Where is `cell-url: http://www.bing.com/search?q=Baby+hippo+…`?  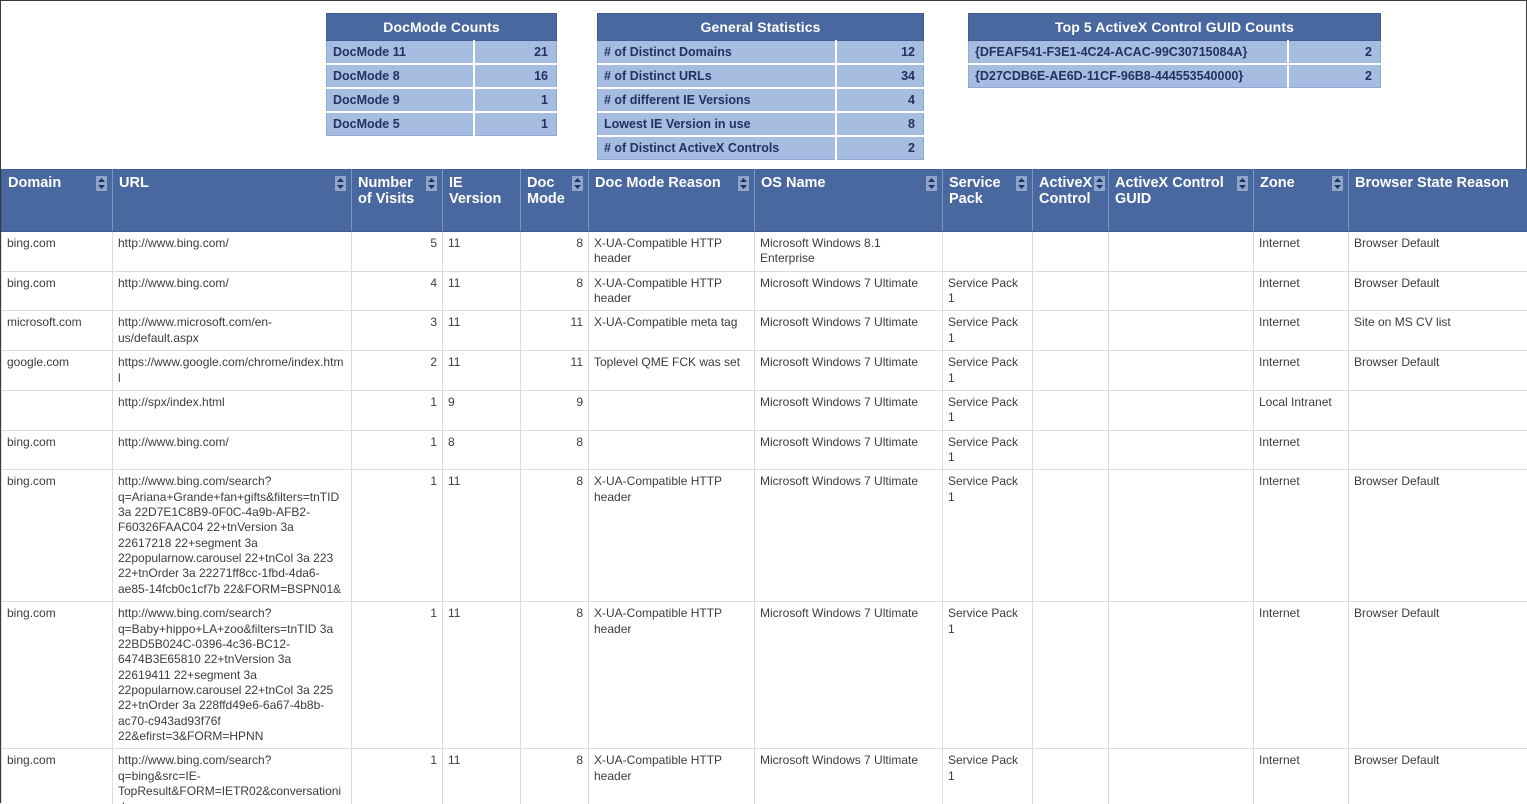
cell-url: http://www.bing.com/search?q=Baby+hippo+… is located at coordinates (232, 675).